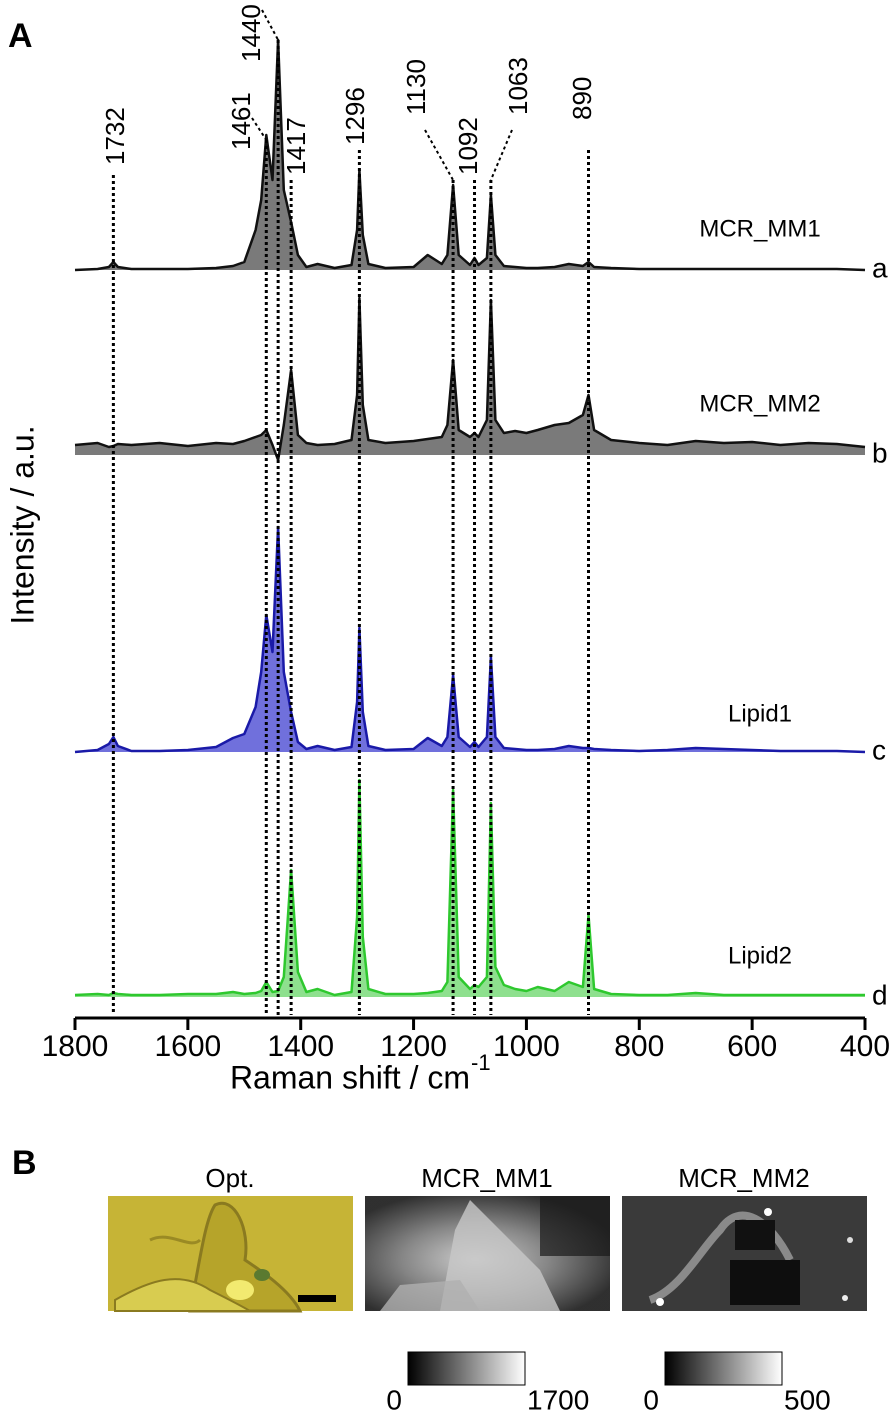 The height and width of the screenshot is (1424, 894). Describe the element at coordinates (744, 1253) in the screenshot. I see `mcr-mm2-image` at that location.